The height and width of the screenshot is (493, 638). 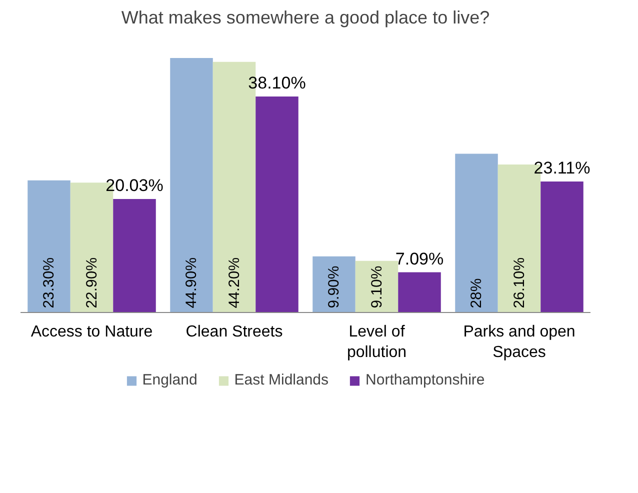 What do you see at coordinates (170, 380) in the screenshot?
I see `legend-label: England` at bounding box center [170, 380].